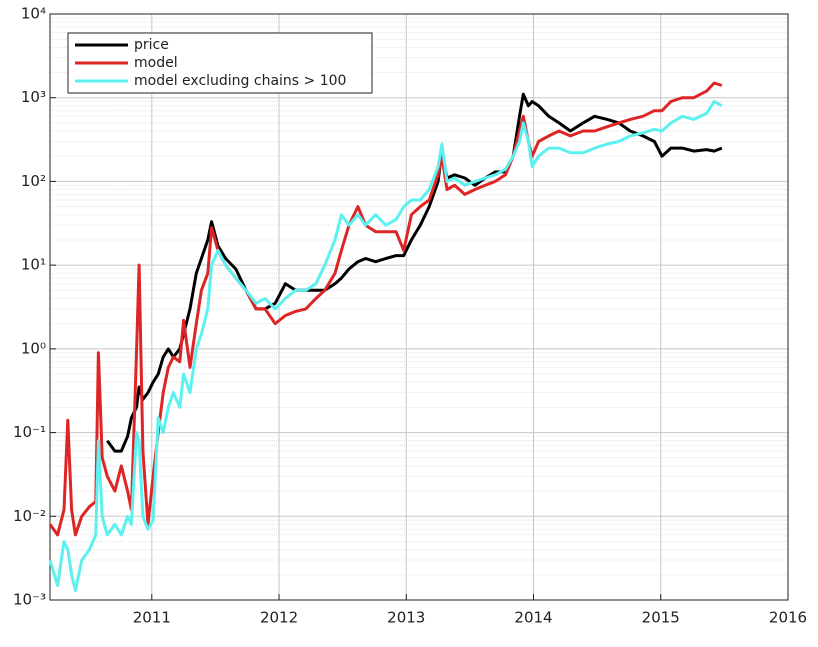  I want to click on y-tick-label: 10⁻³, so click(29, 600).